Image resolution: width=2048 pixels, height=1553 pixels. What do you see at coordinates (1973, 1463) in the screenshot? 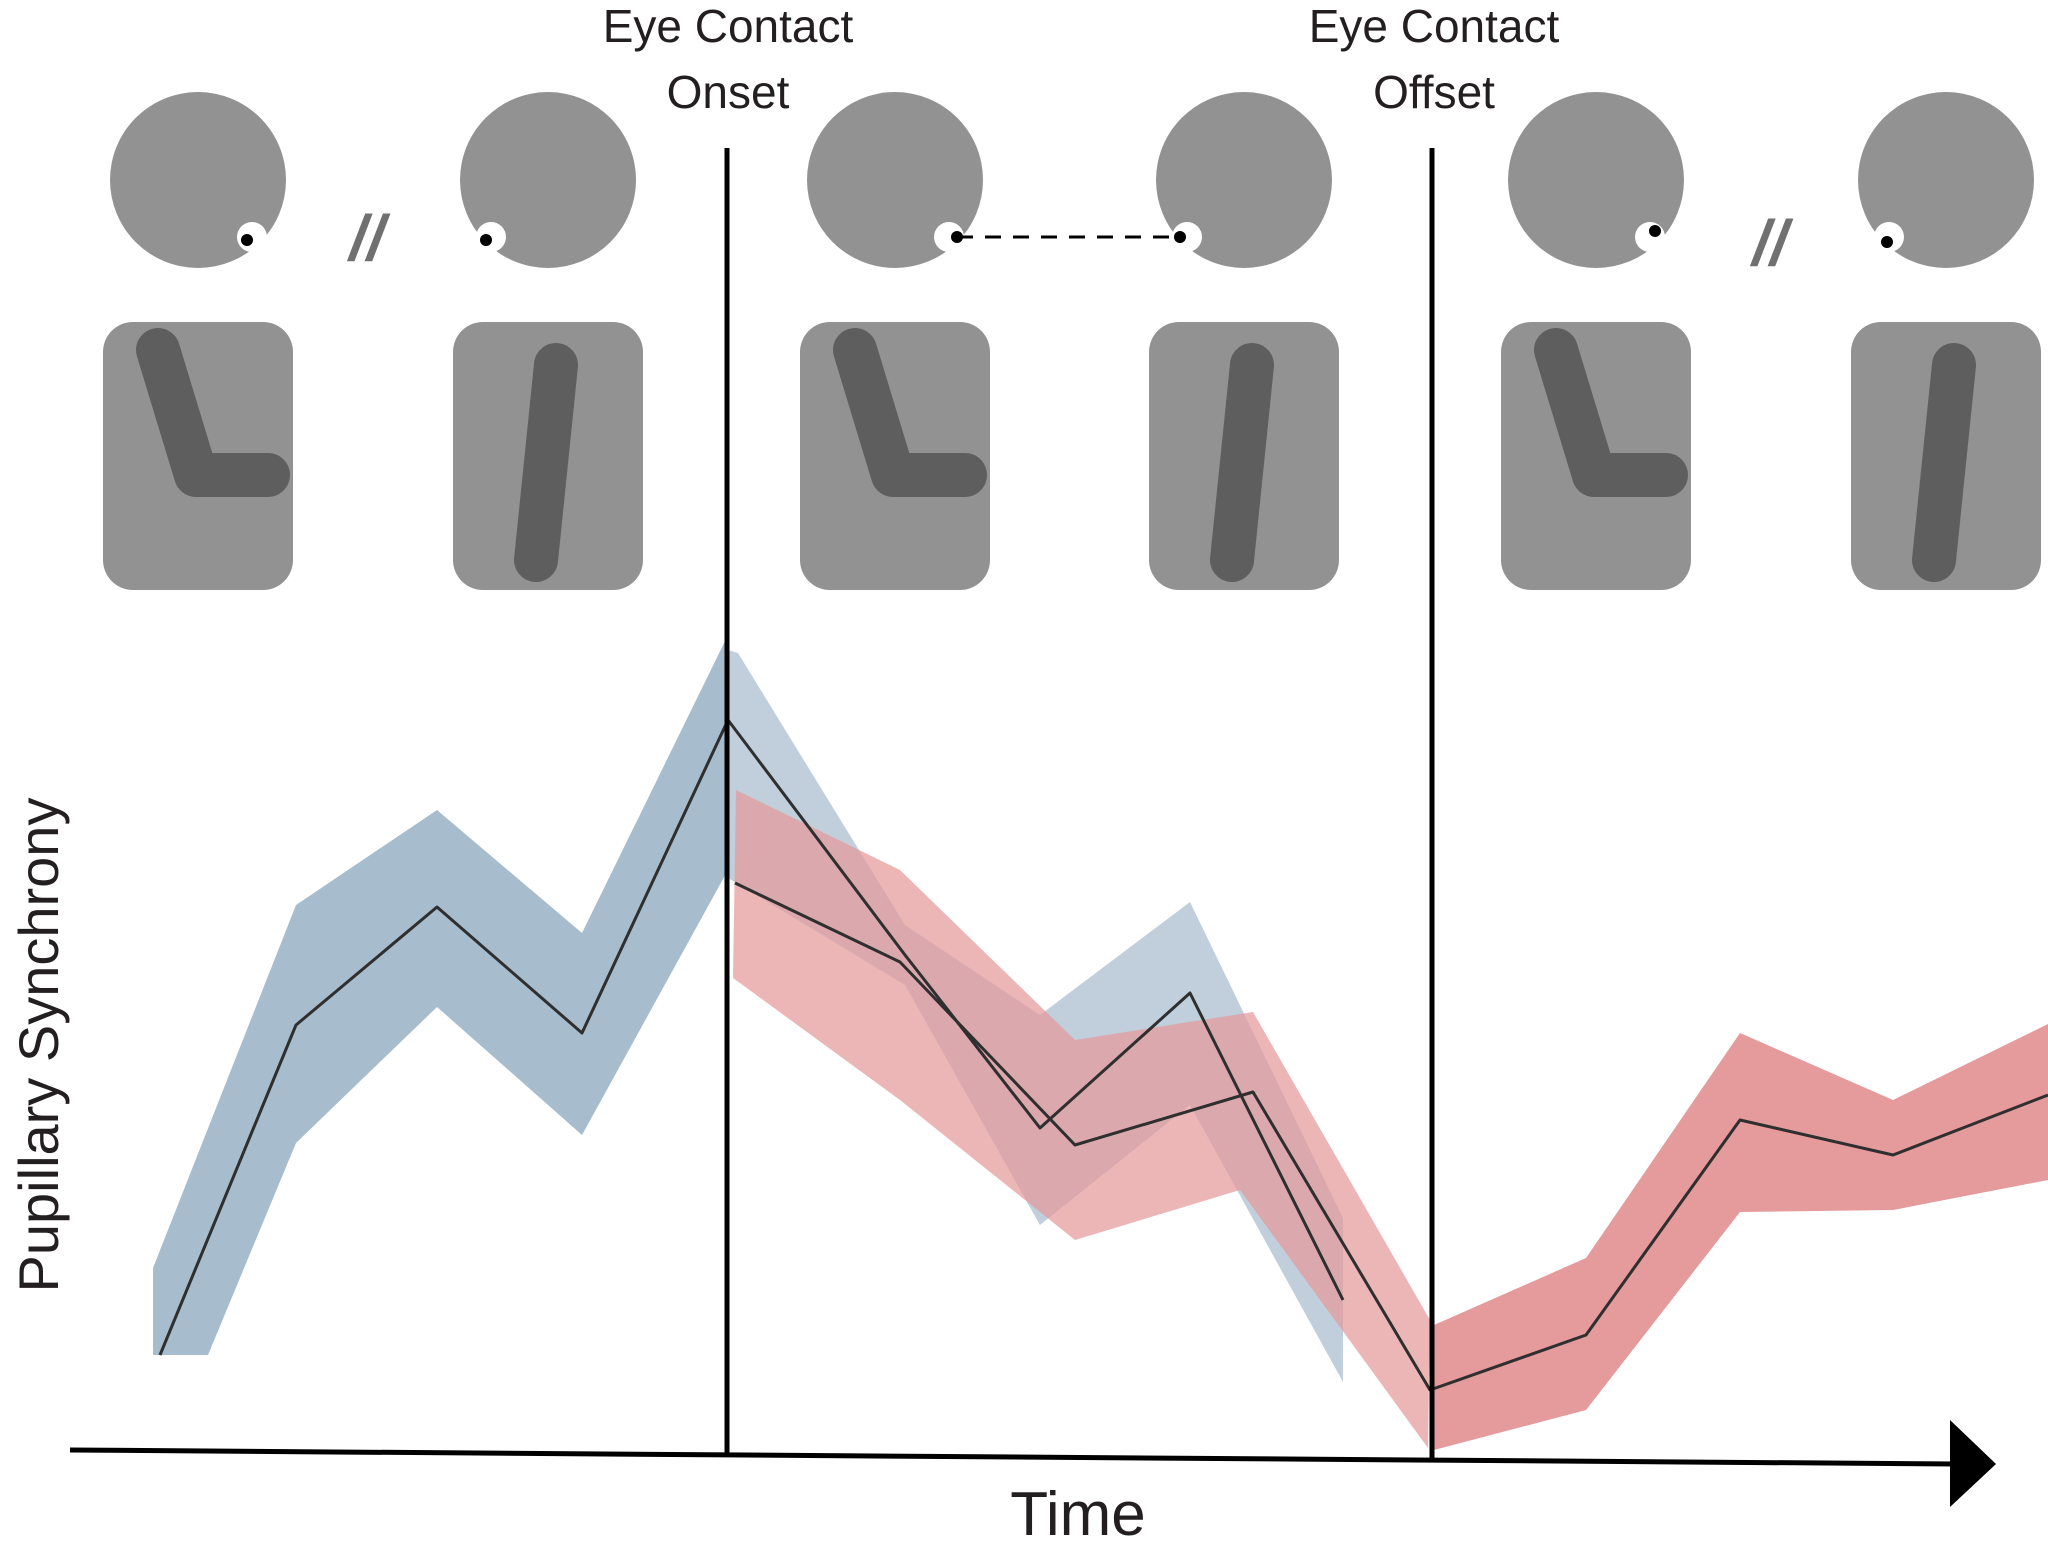
I see `arrowhead-icon` at bounding box center [1973, 1463].